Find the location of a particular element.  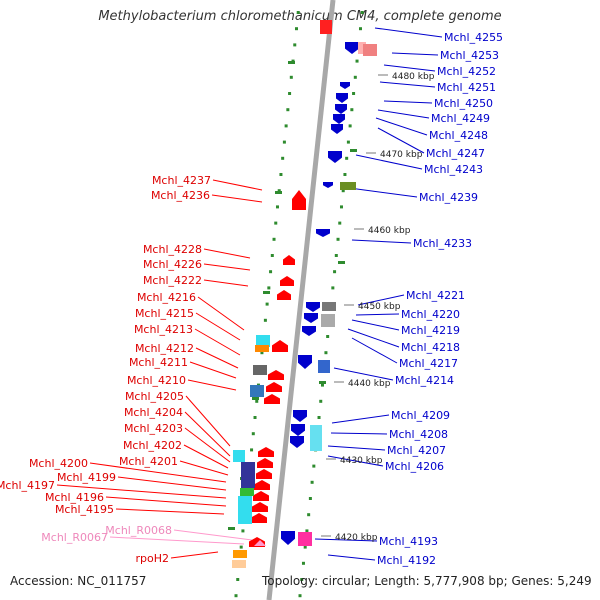

gene-label-left: Mchl_4222 is located at coordinates (172, 280).